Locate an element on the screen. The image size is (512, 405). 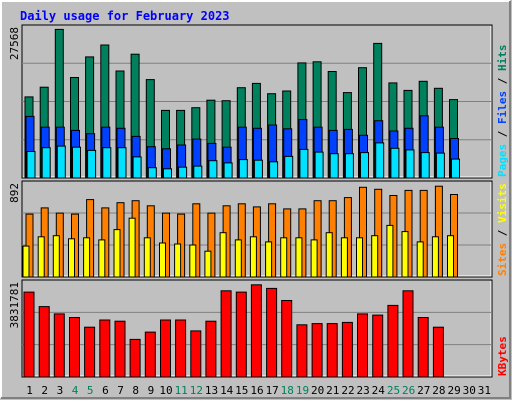
day-label-9: 9 is located at coordinates (151, 390).